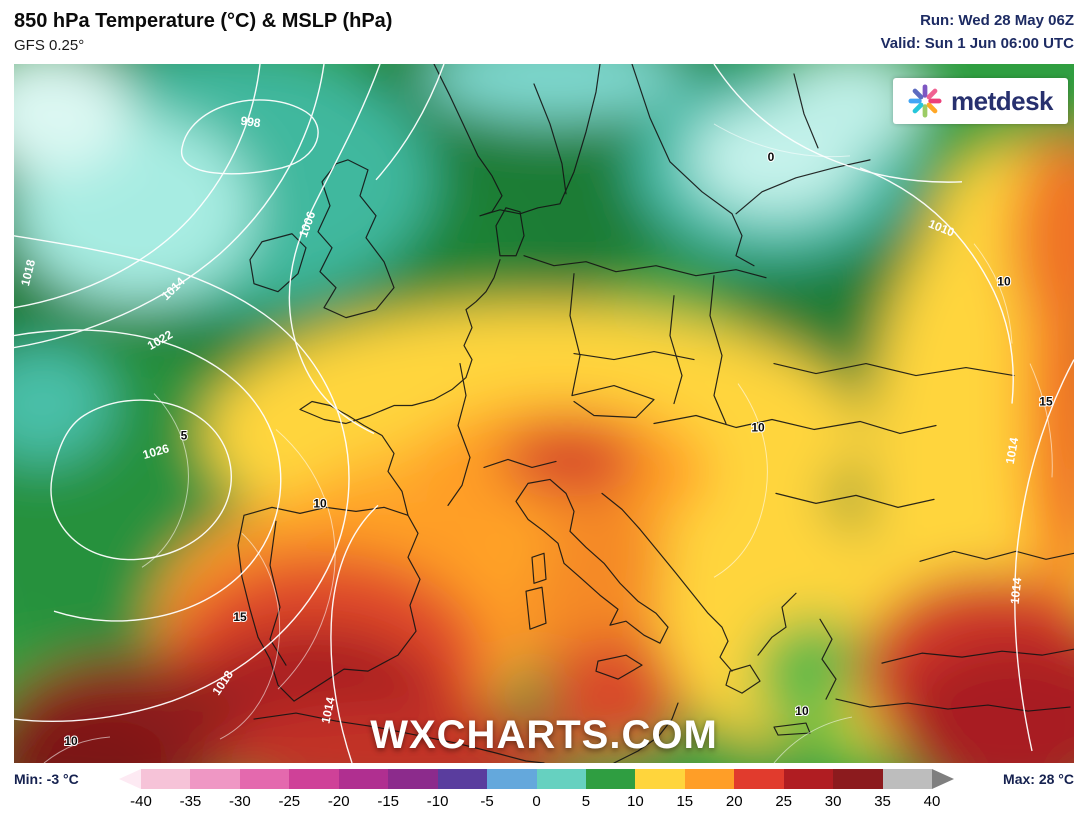  What do you see at coordinates (771, 157) in the screenshot?
I see `temp-contour-label: 0` at bounding box center [771, 157].